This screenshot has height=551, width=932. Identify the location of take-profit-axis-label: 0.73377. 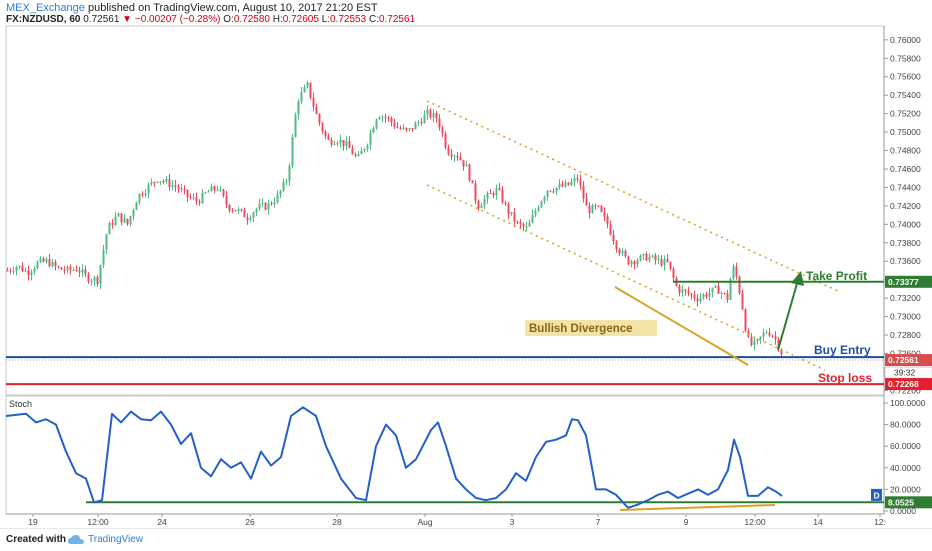
(903, 282).